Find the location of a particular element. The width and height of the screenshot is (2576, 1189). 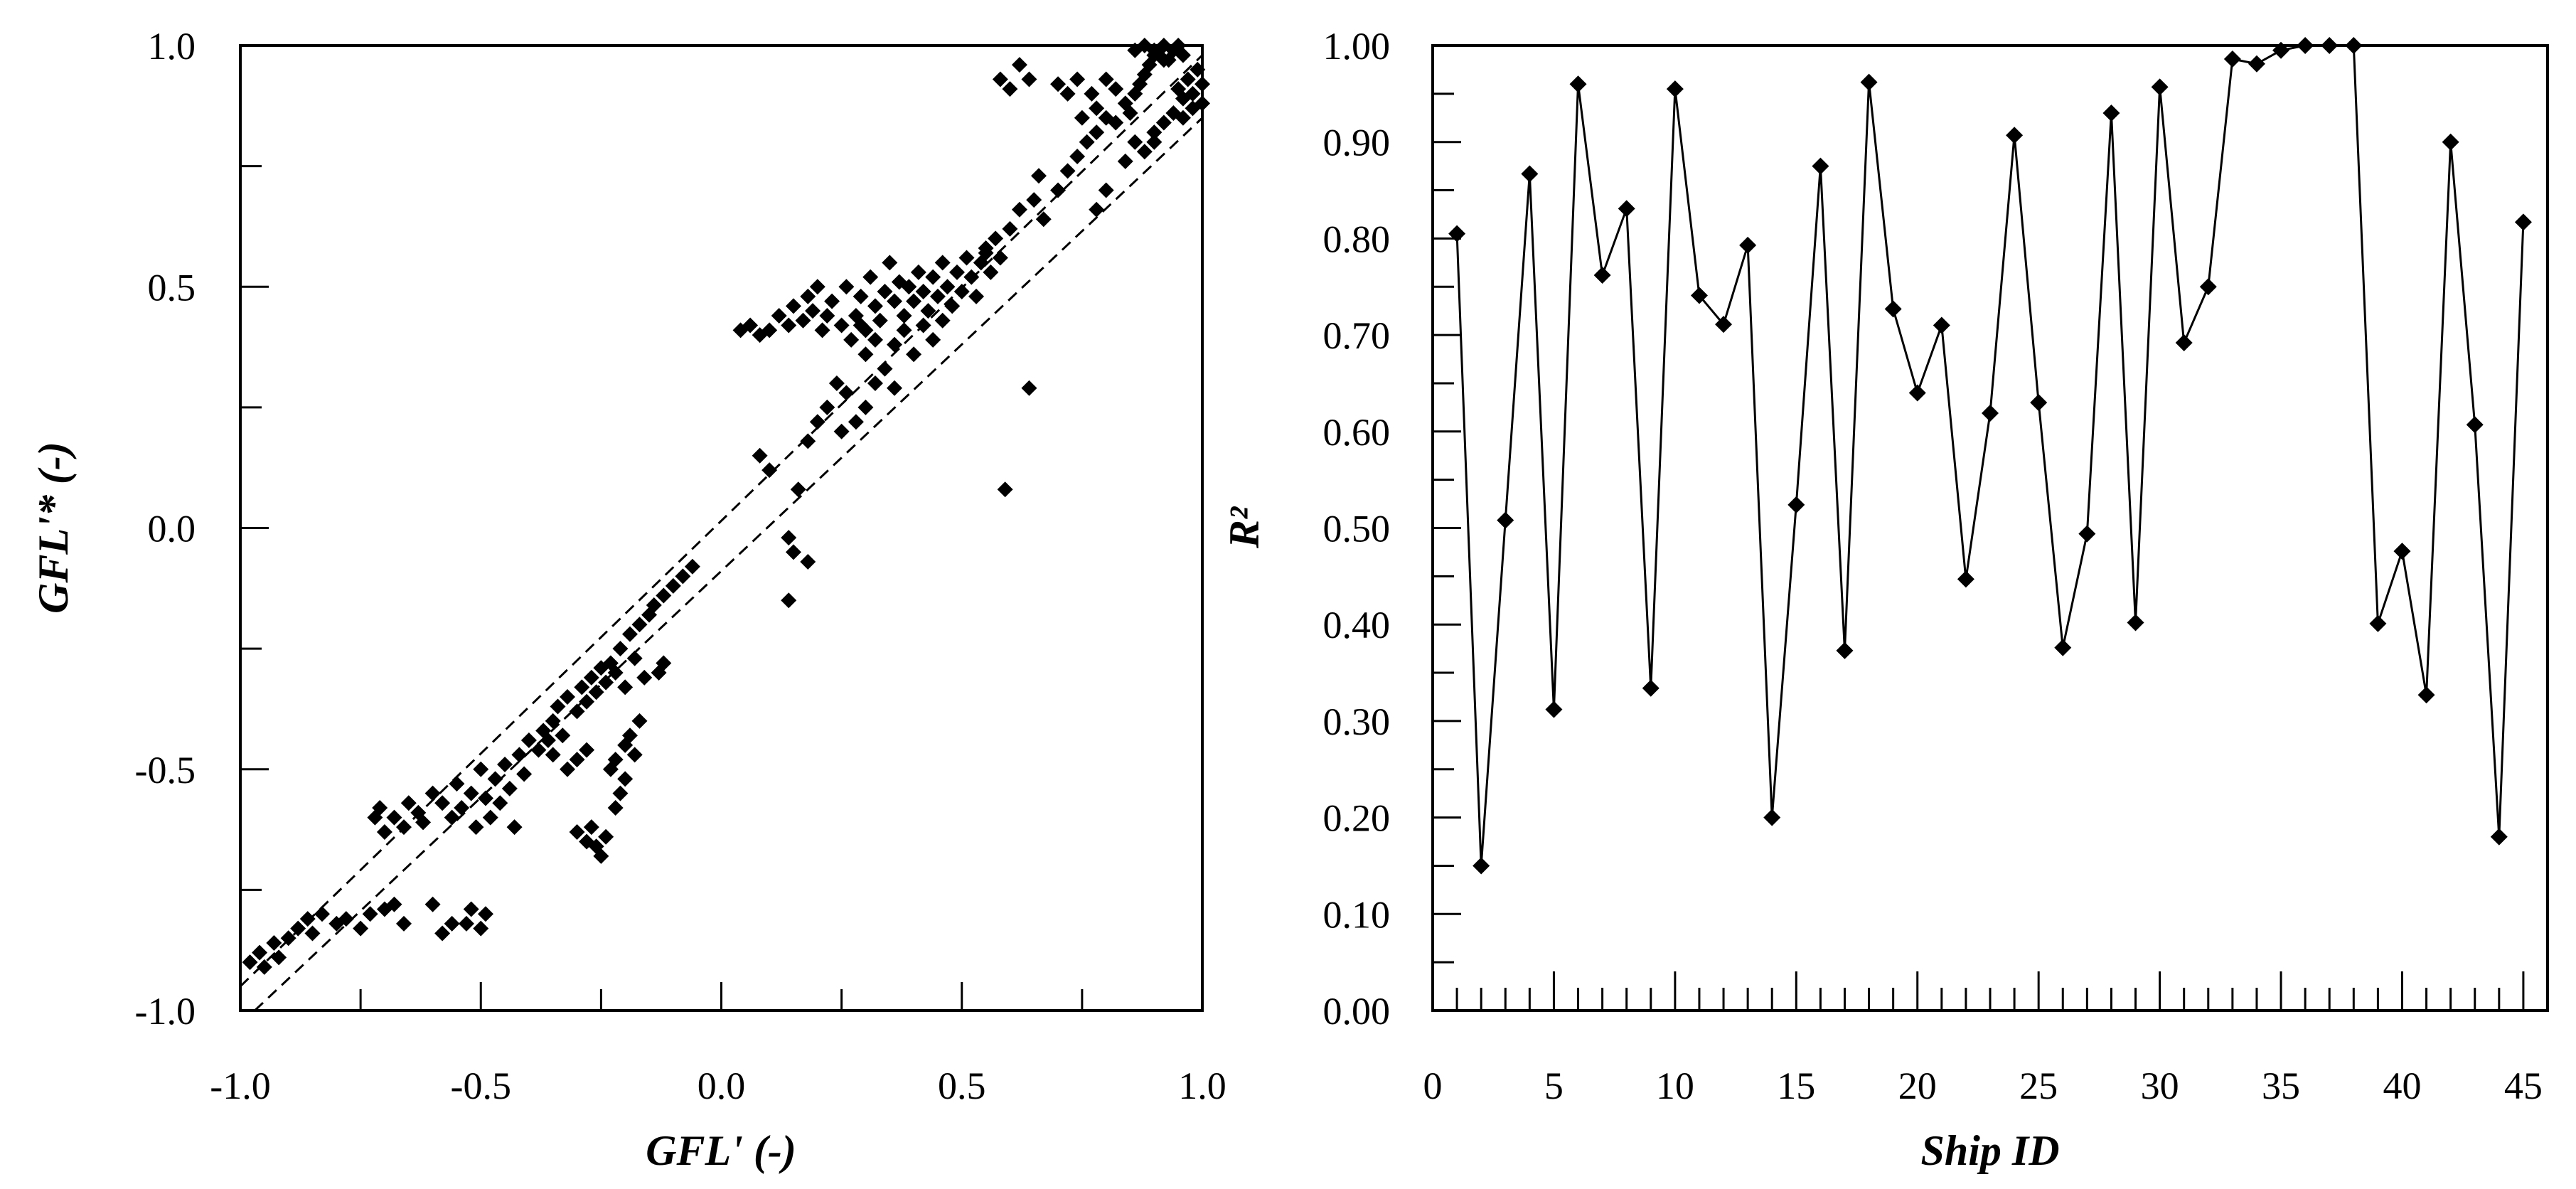

r2-y-tick-label: 0.90 is located at coordinates (1357, 143).